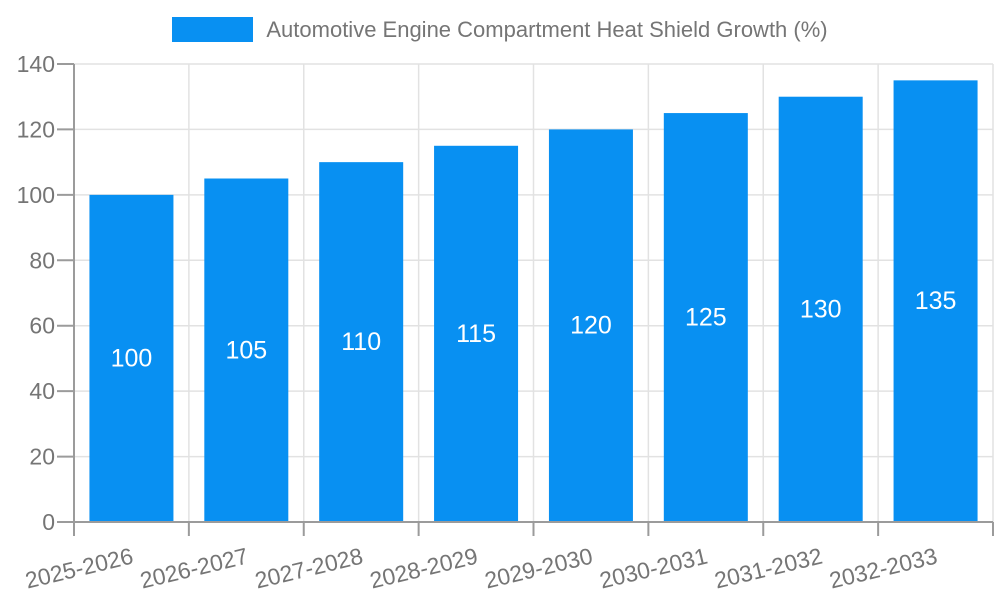 The width and height of the screenshot is (1000, 600). What do you see at coordinates (42, 457) in the screenshot?
I see `y-tick-label: 20` at bounding box center [42, 457].